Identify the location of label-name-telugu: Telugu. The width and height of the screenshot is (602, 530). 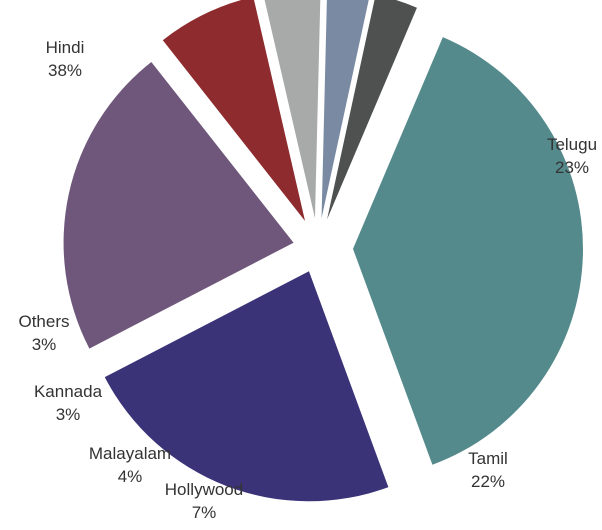
(572, 144).